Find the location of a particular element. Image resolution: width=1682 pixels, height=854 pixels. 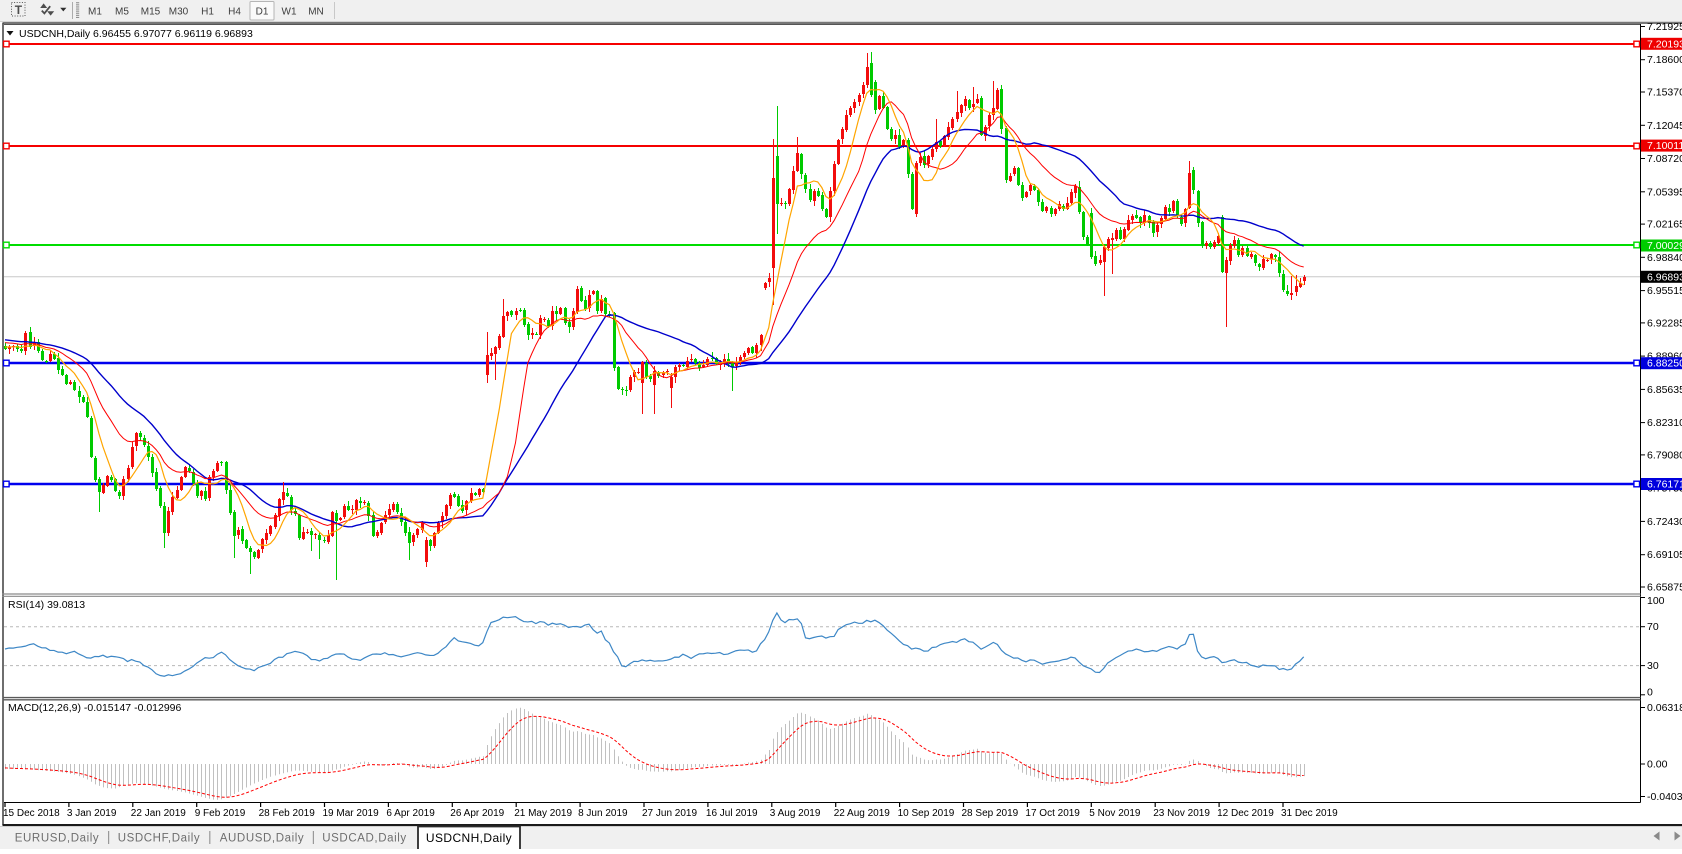

svg-text: 28 Feb 2019 is located at coordinates (287, 813).